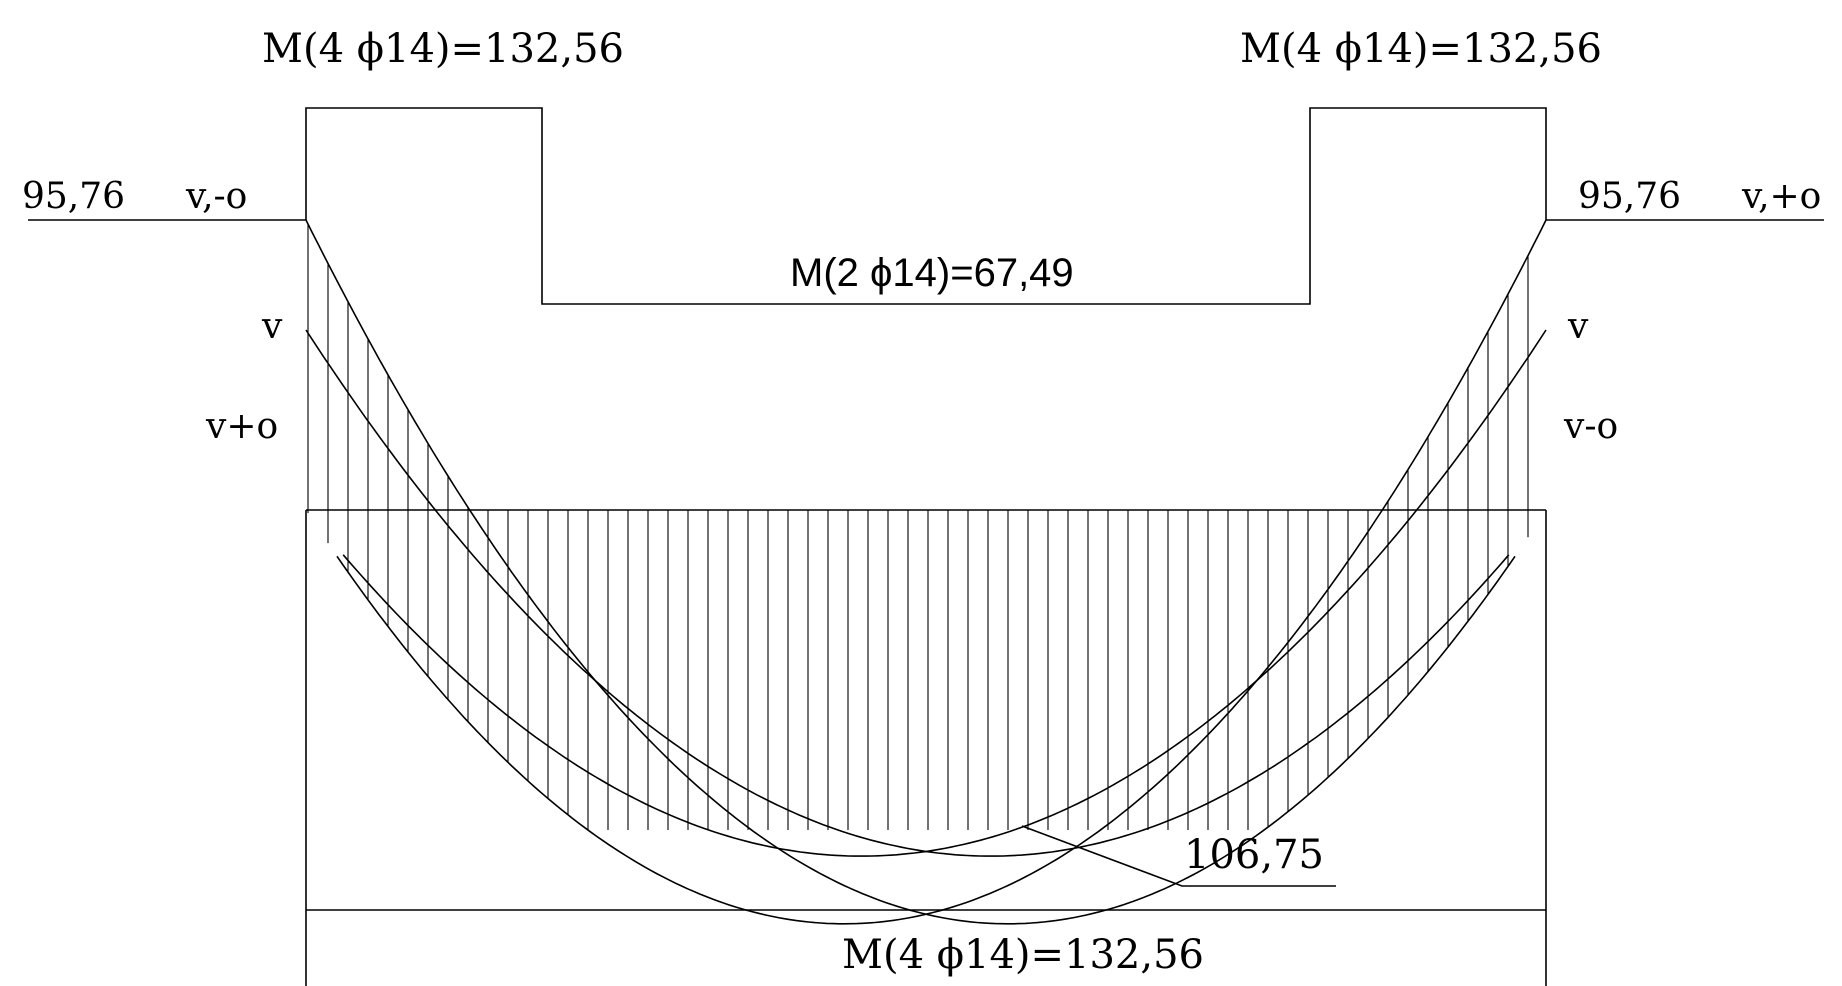  I want to click on left-support-value: 95,76, so click(73, 196).